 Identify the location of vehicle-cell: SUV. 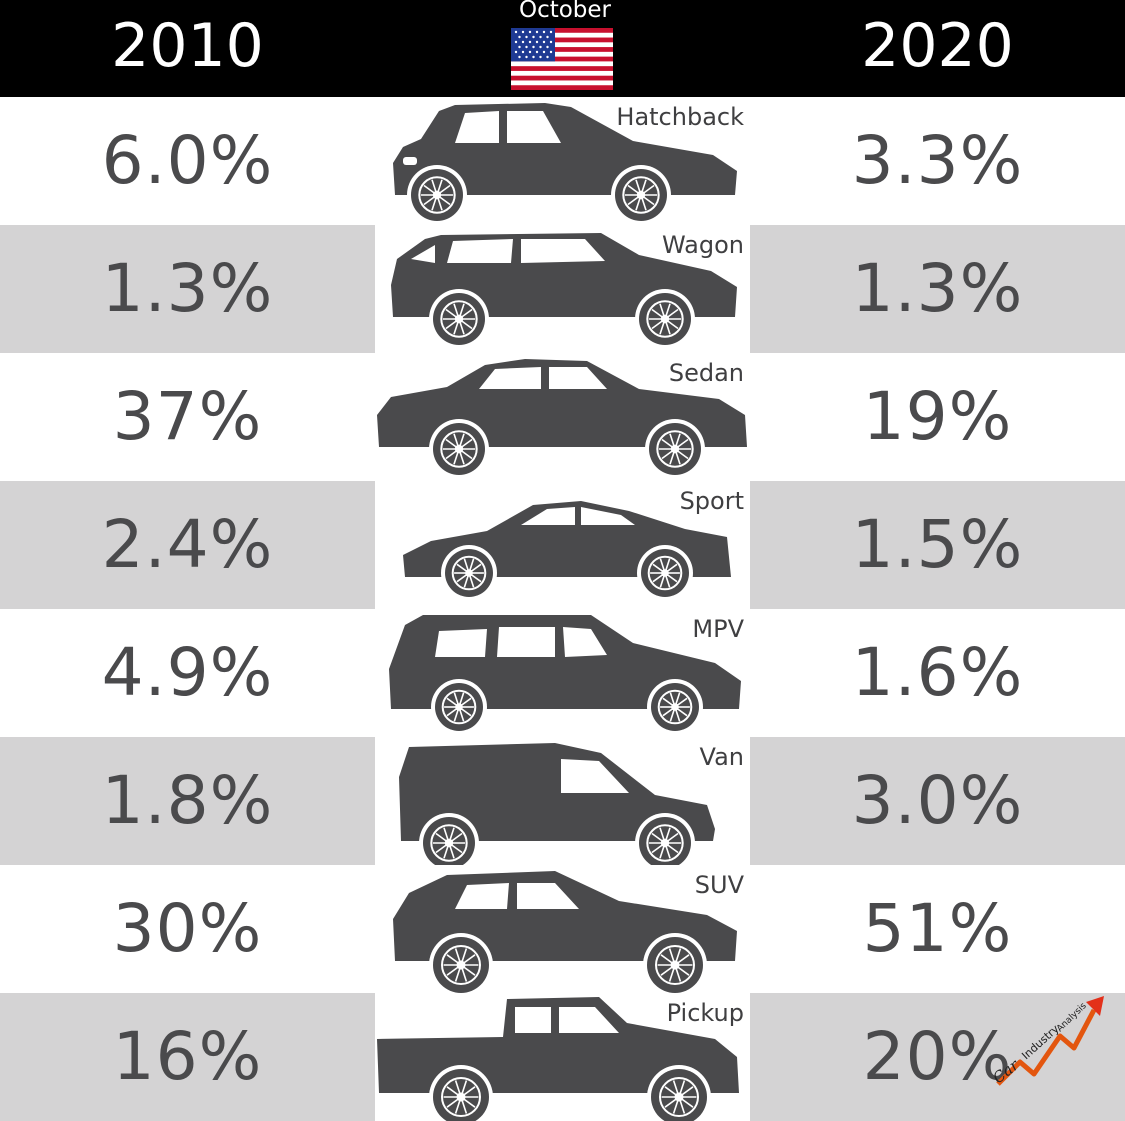
(562, 929).